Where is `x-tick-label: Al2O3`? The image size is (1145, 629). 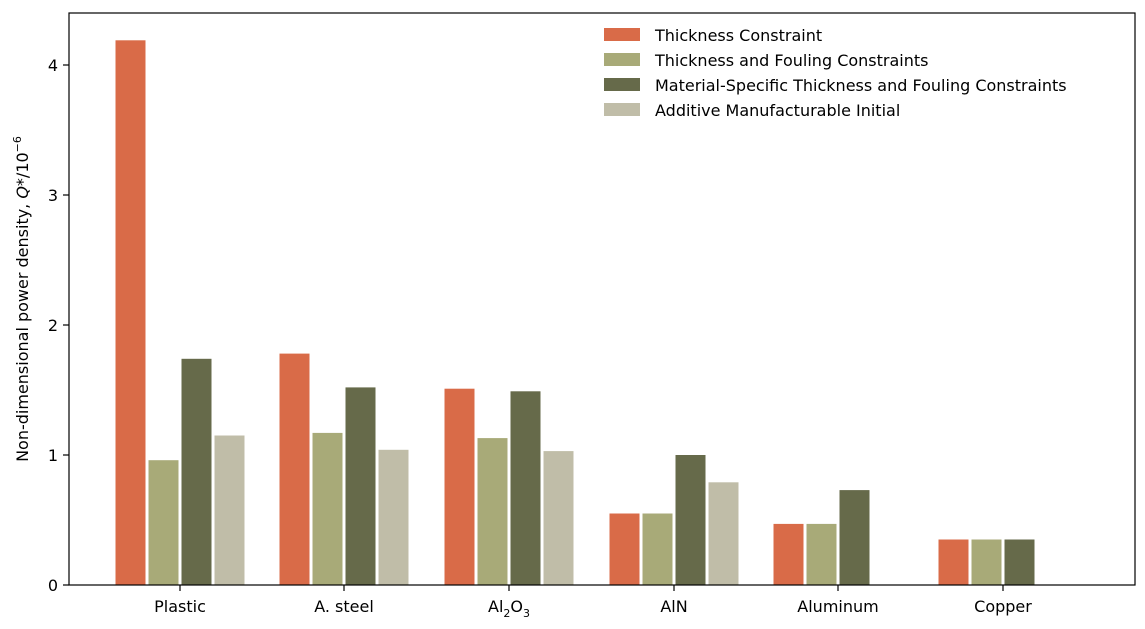
x-tick-label: Al2O3 is located at coordinates (509, 608).